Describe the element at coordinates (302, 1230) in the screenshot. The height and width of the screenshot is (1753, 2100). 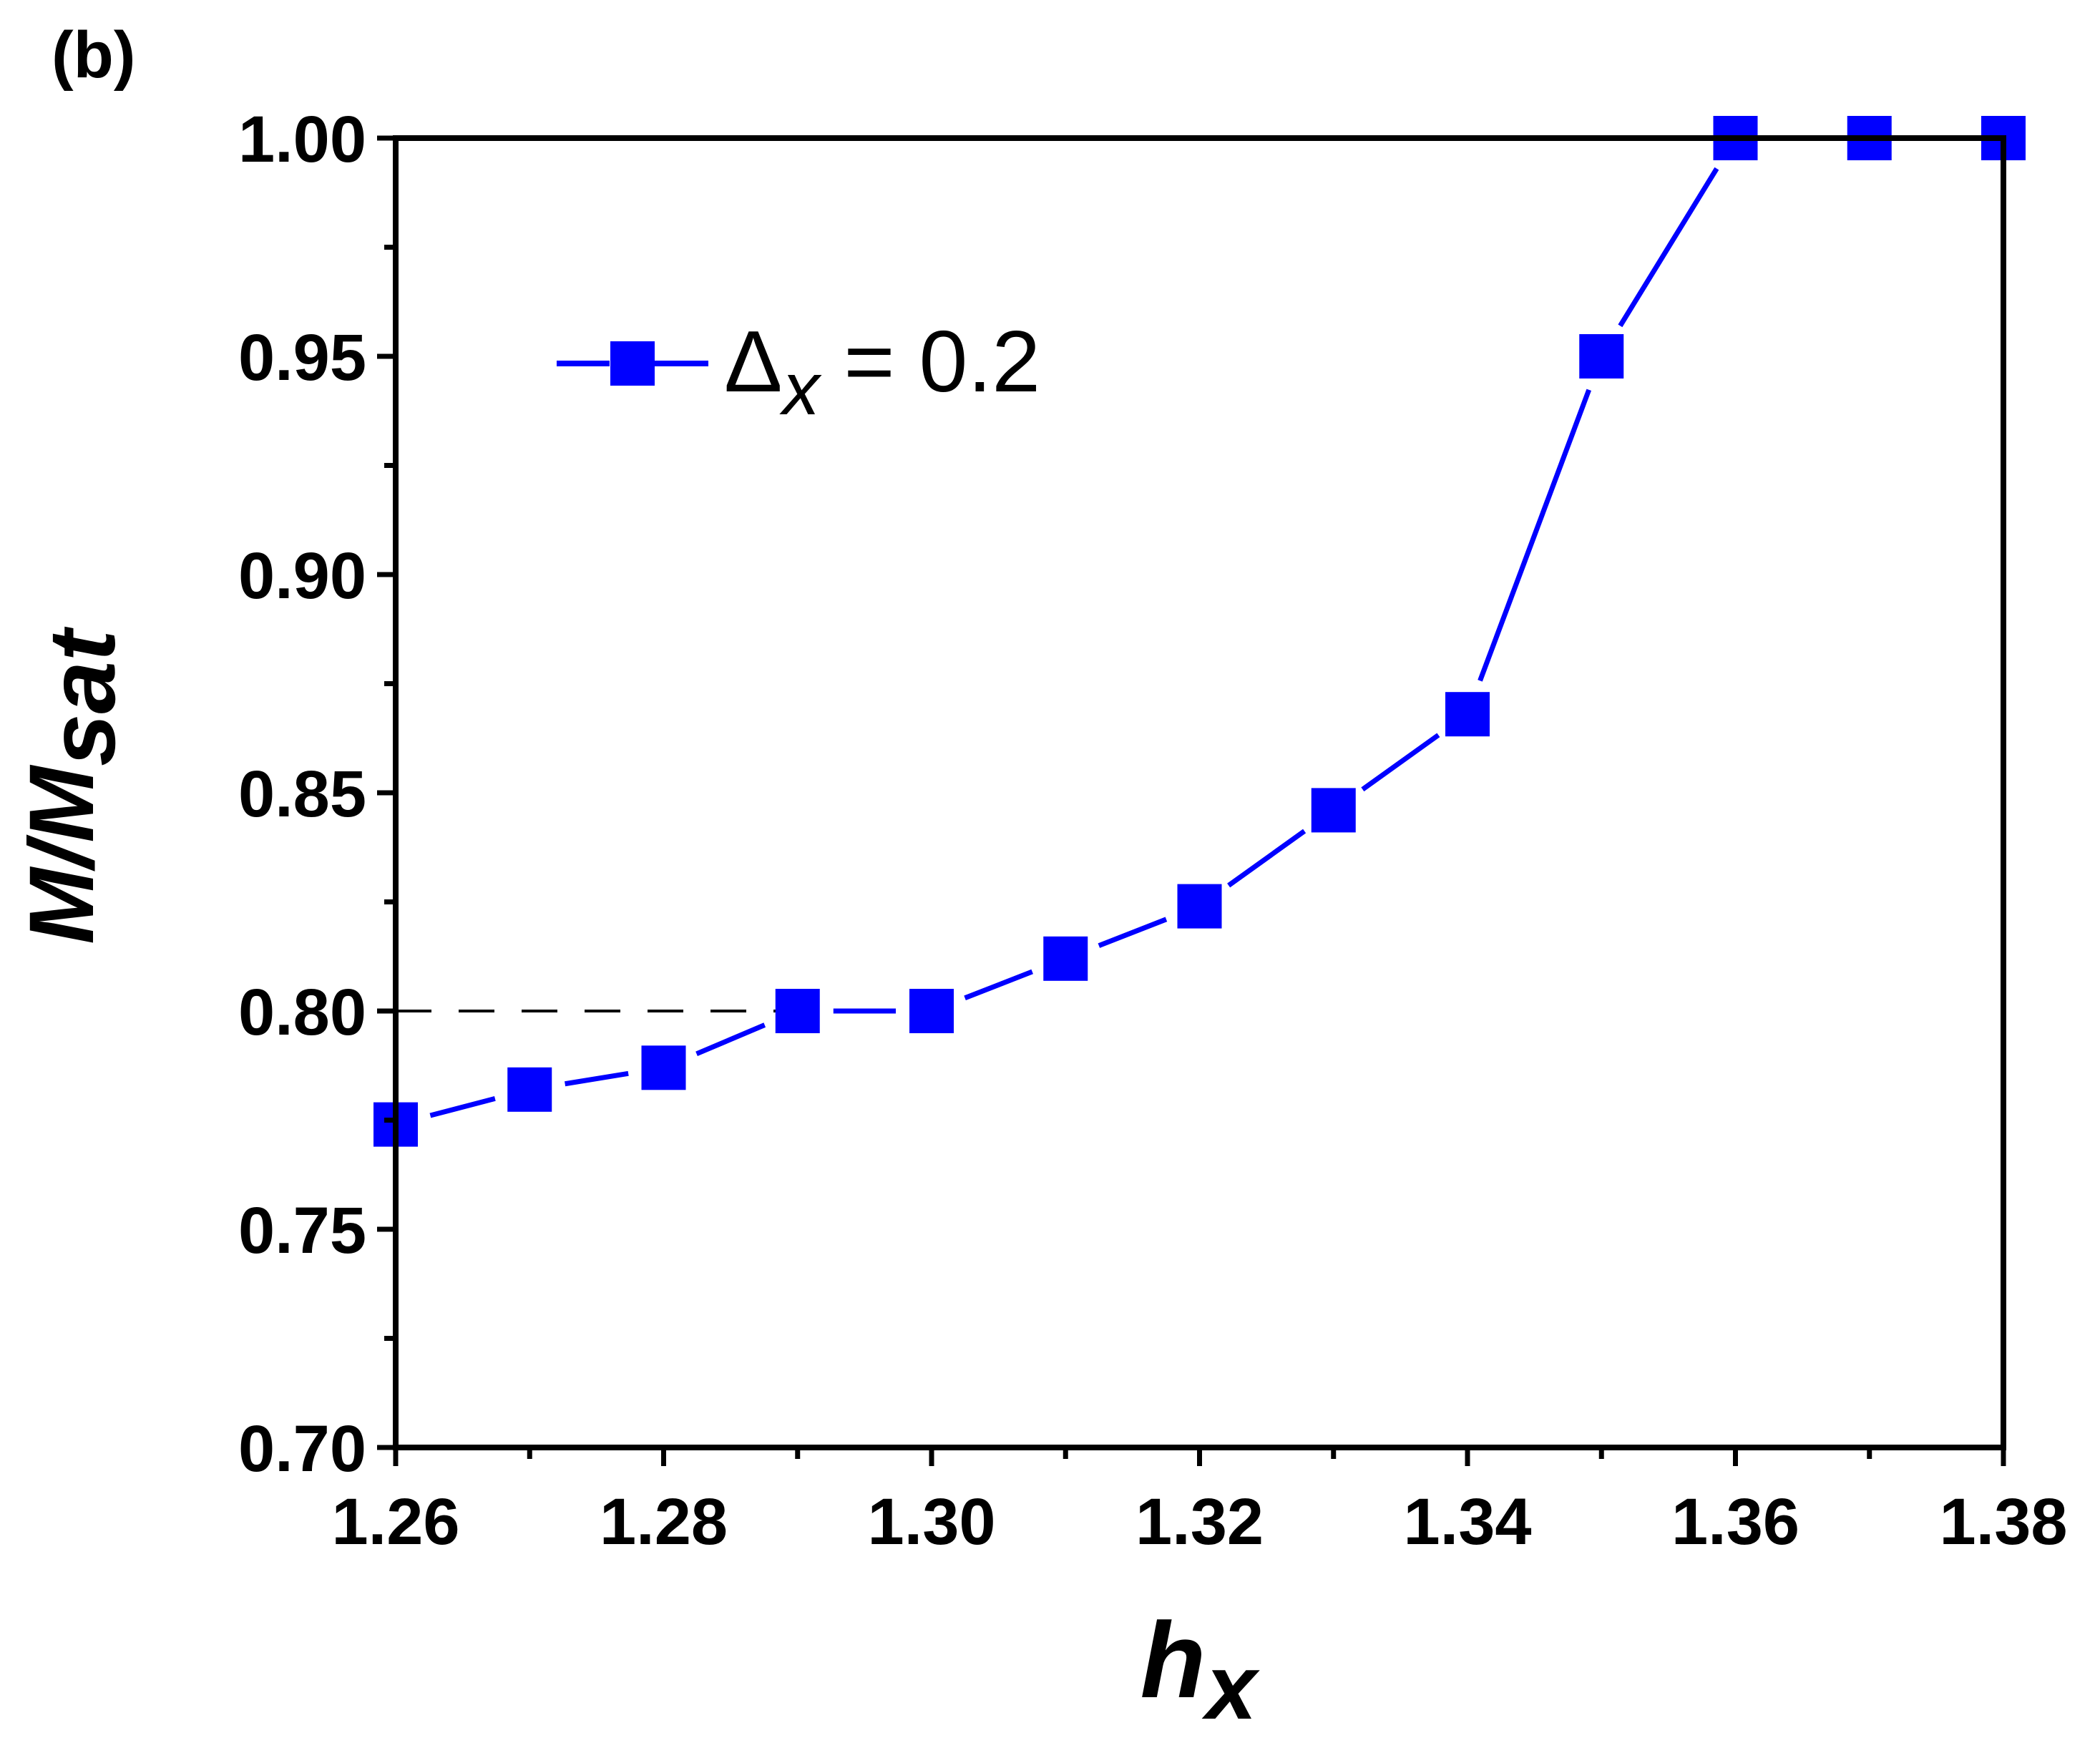
I see `y-tick-label: 0.75` at that location.